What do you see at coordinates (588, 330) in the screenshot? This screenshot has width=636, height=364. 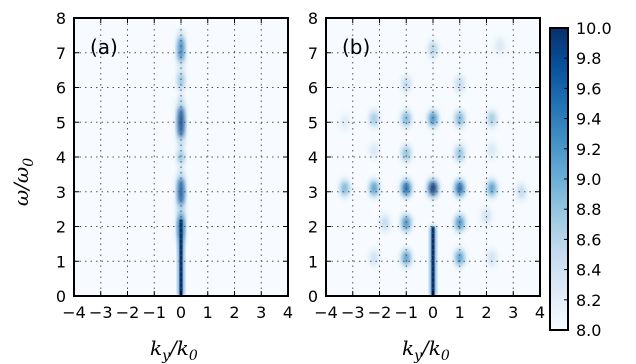 I see `colorbar-tick-label: 8.0` at bounding box center [588, 330].